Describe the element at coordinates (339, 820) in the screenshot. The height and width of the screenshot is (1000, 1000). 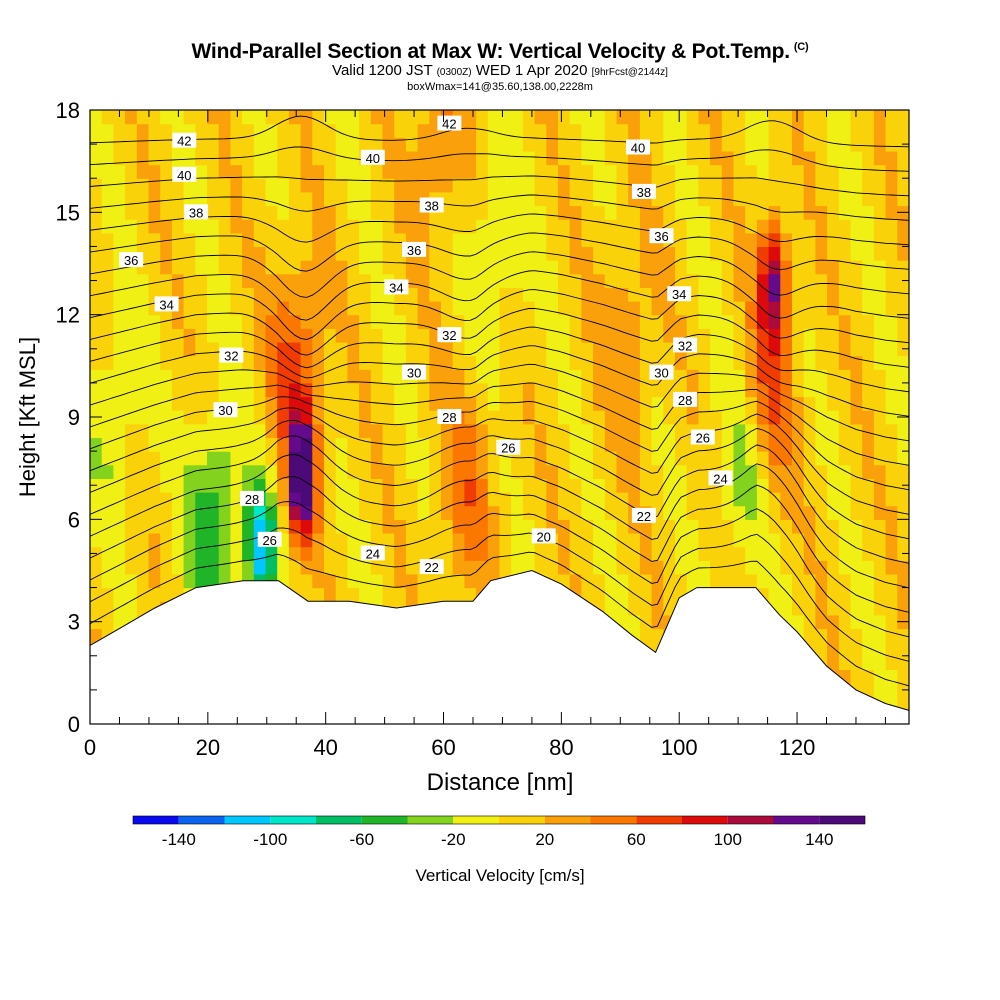
I see `colorbar-swatch` at that location.